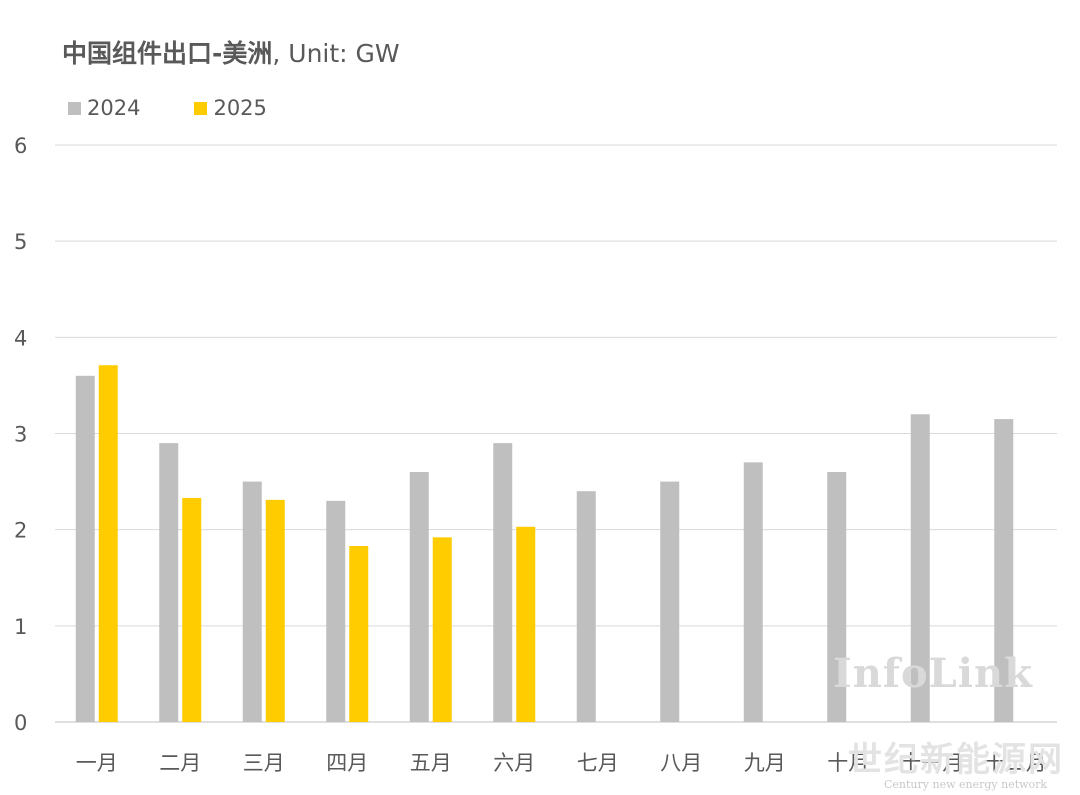 The image size is (1080, 795). Describe the element at coordinates (514, 763) in the screenshot. I see `x-tick-label: 六月` at that location.